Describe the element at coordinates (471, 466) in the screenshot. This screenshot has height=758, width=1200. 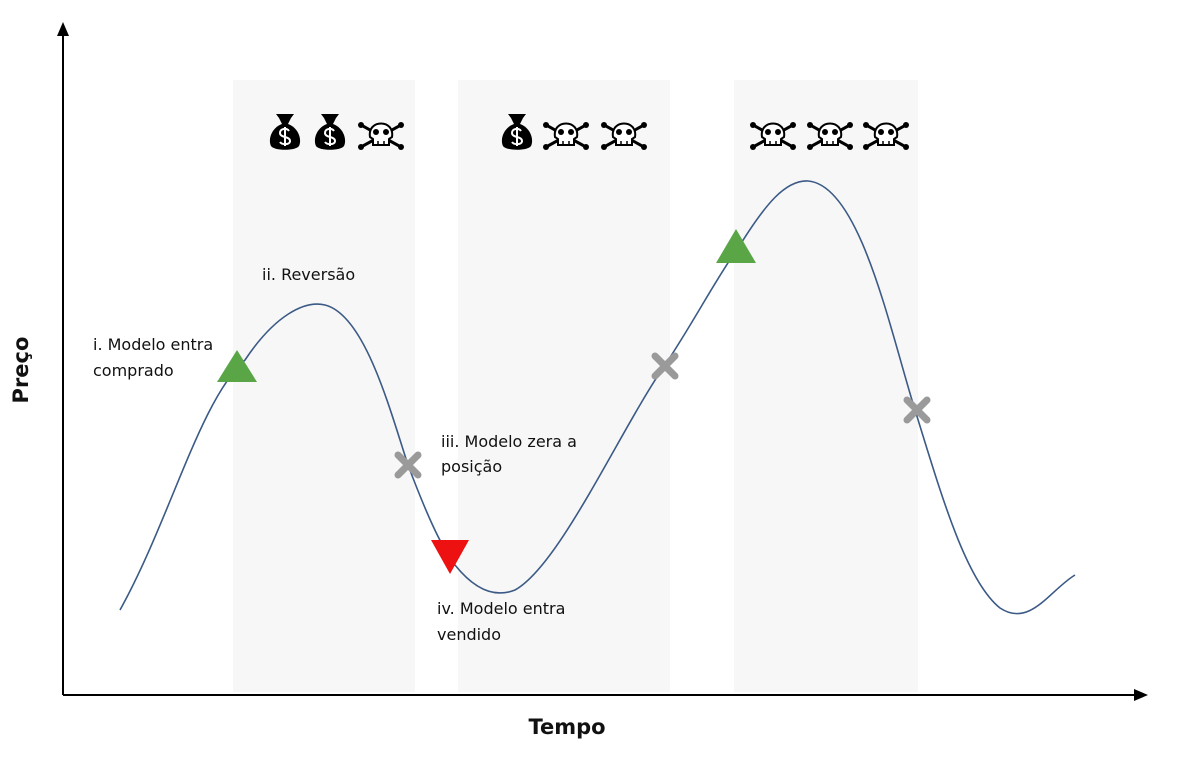
I see `annotation-text: posição` at that location.